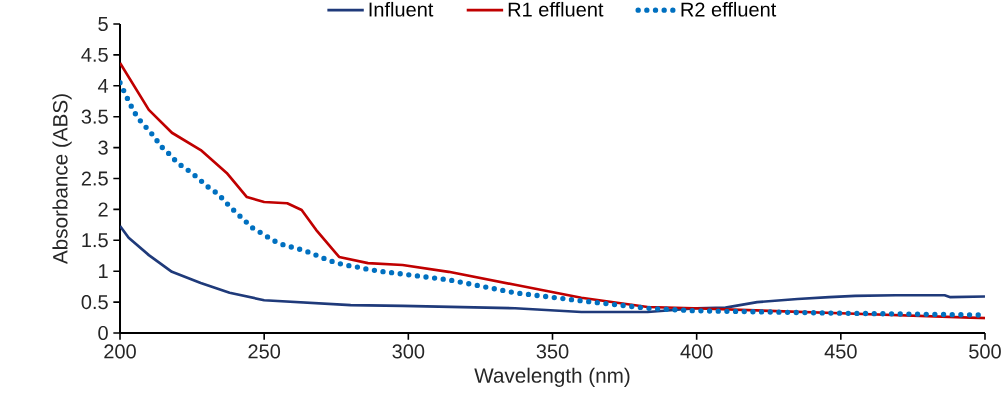 This screenshot has height=410, width=1008. Describe the element at coordinates (696, 351) in the screenshot. I see `x-tick-label: 400` at that location.